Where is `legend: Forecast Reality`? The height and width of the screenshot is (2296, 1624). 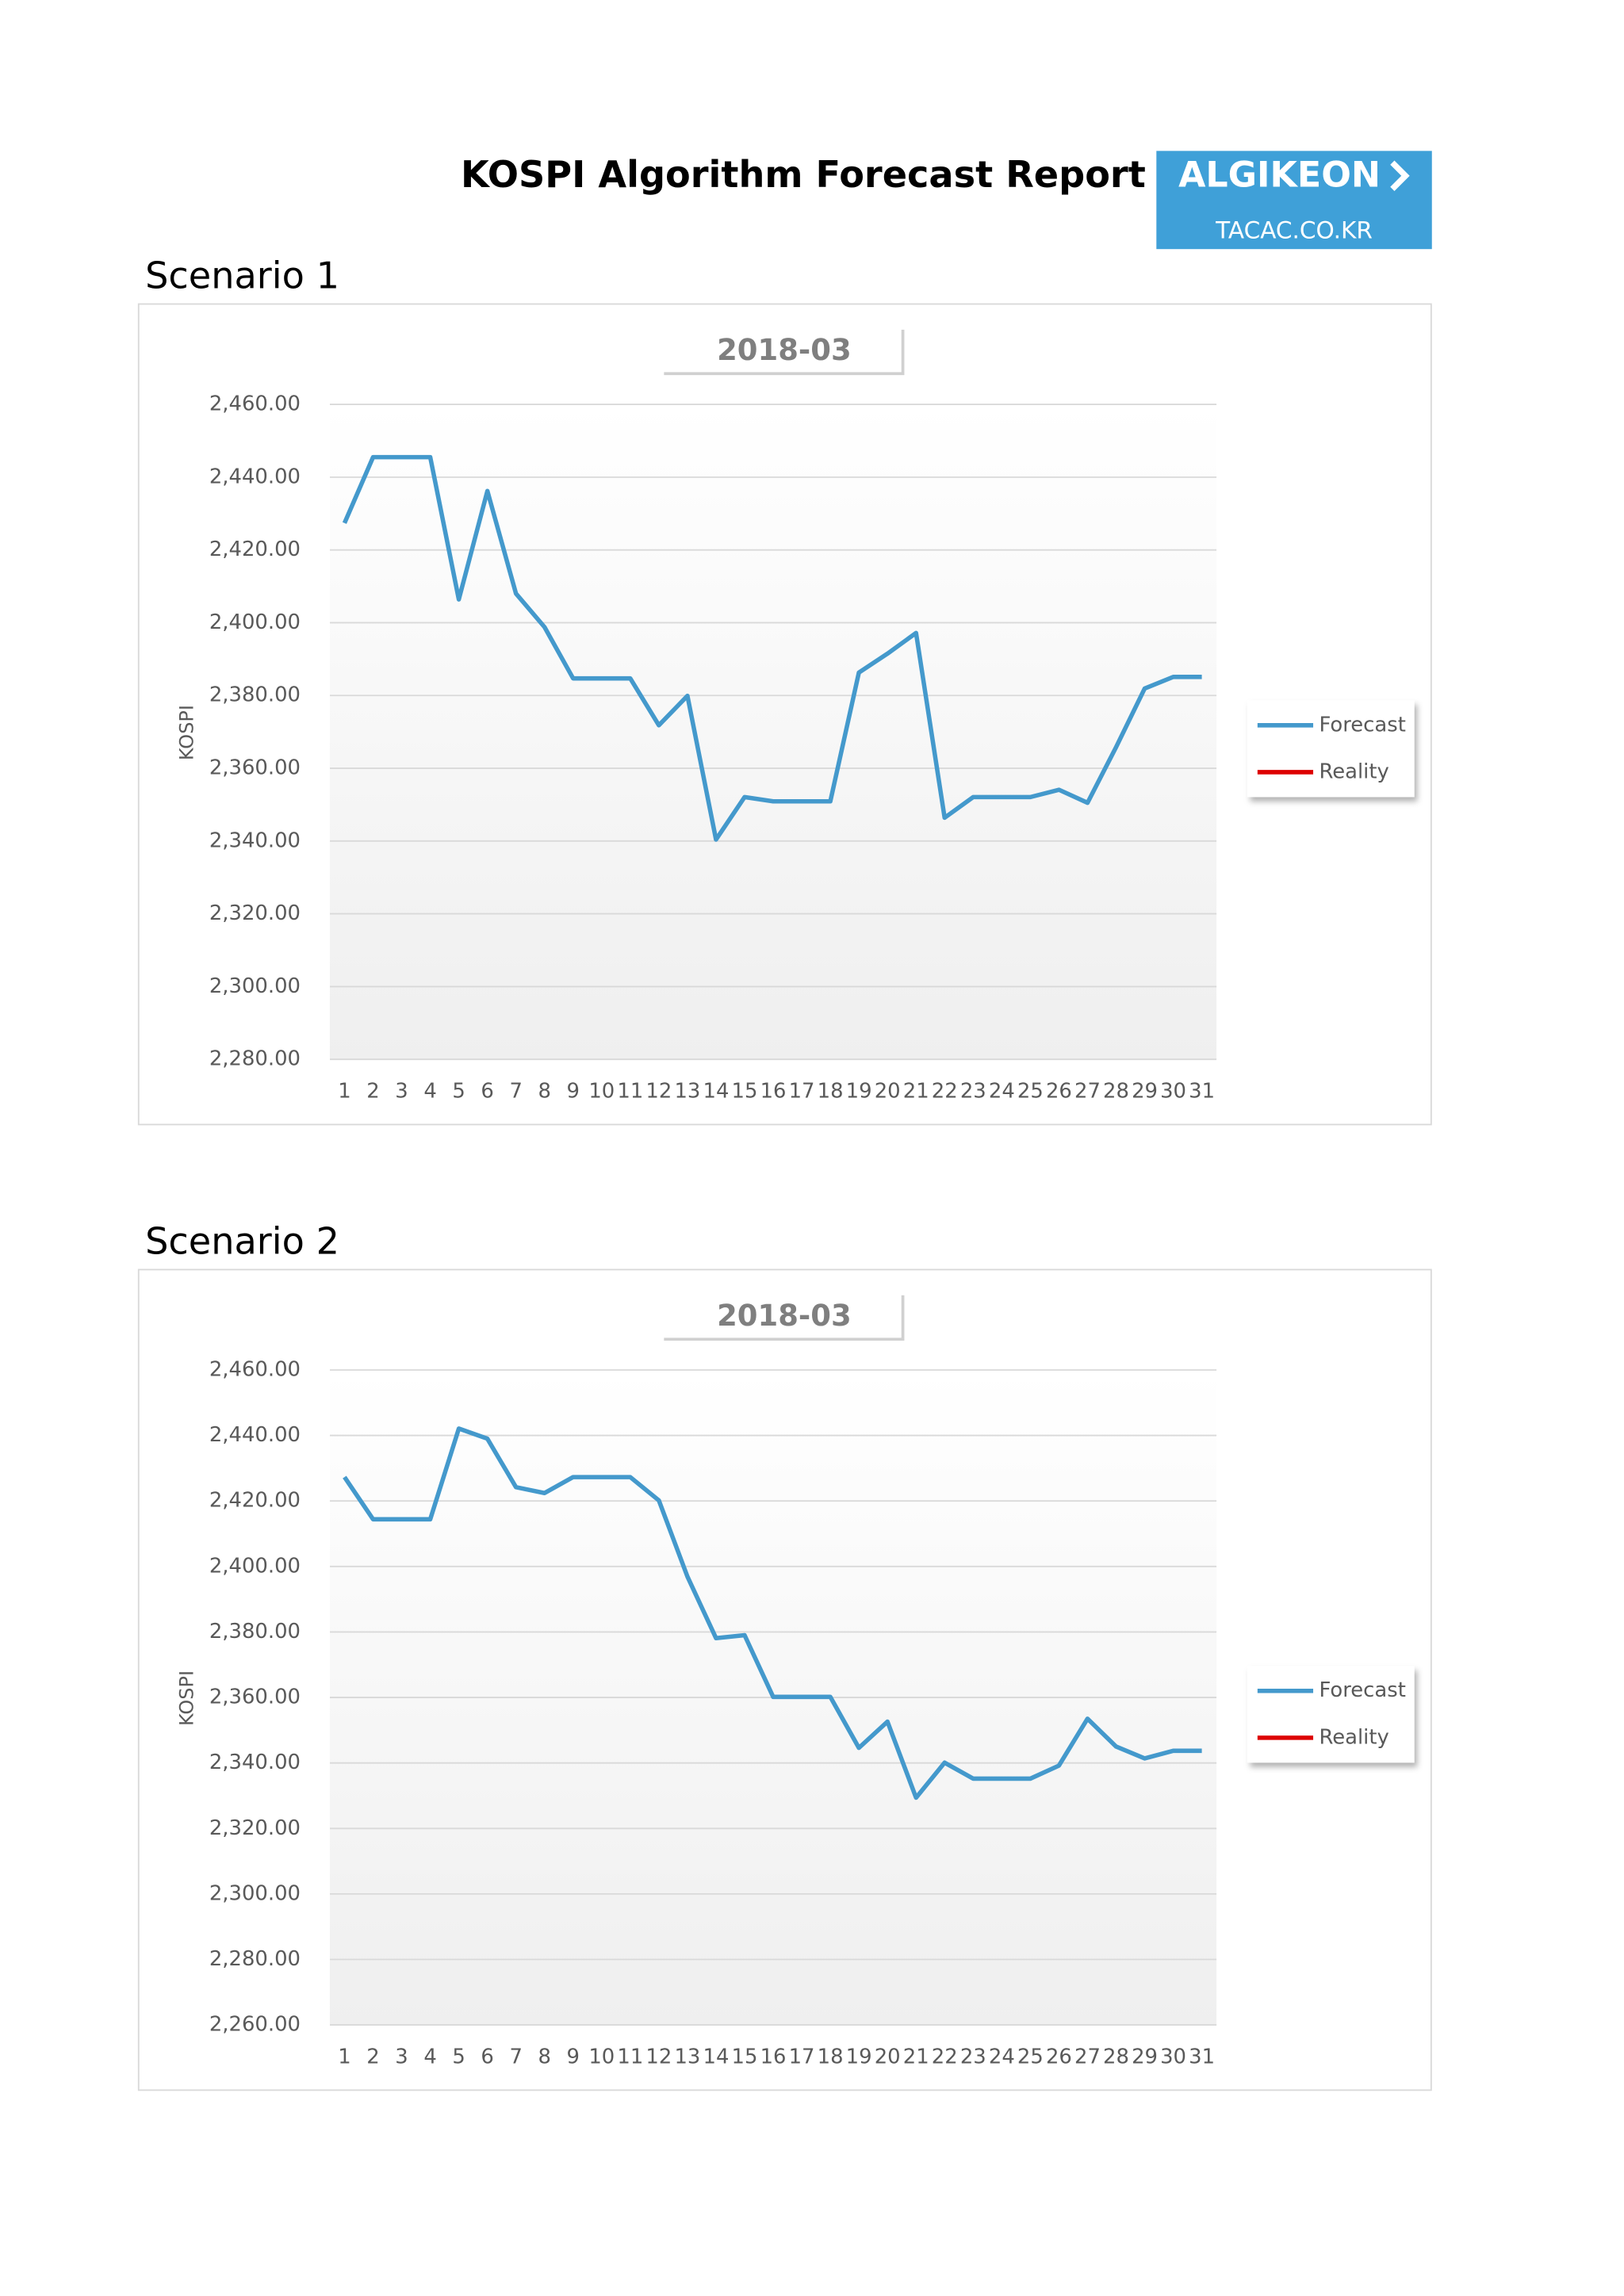 legend: Forecast Reality is located at coordinates (1331, 749).